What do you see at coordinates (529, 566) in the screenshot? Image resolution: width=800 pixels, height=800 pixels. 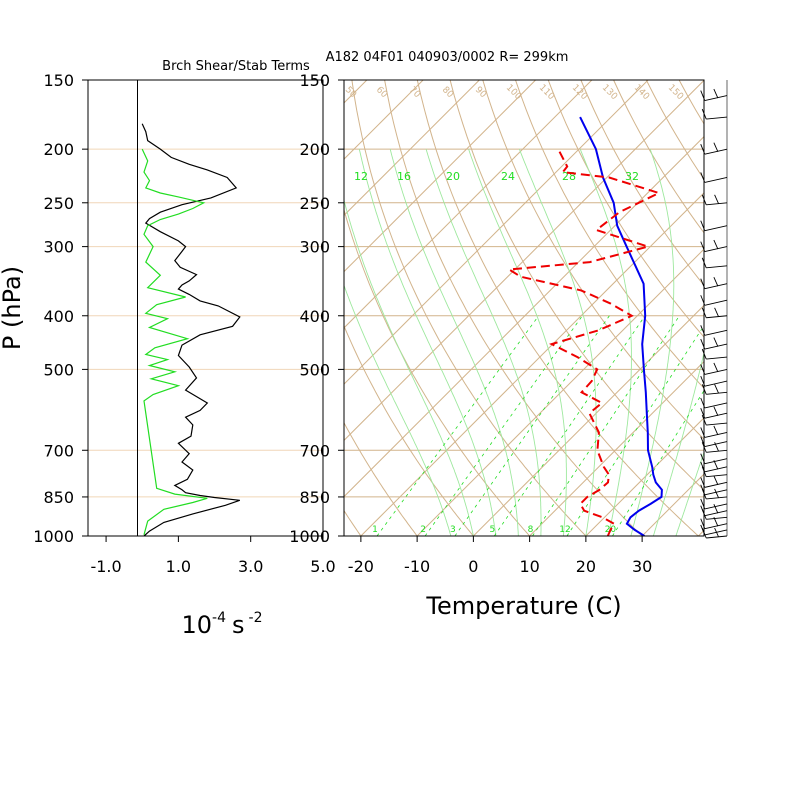 I see `skewt-x-tick-label: 10` at bounding box center [529, 566].